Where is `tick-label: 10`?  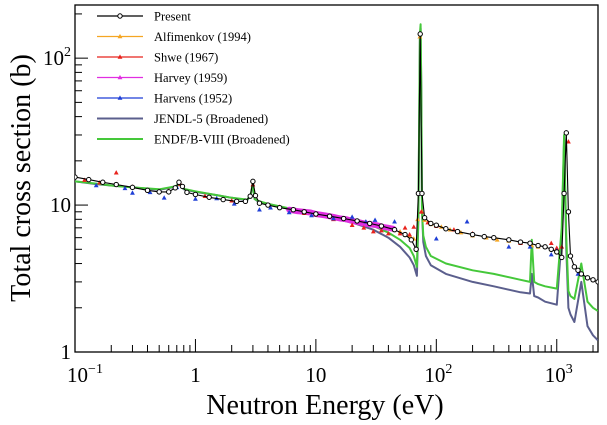 tick-label: 10 is located at coordinates (315, 375).